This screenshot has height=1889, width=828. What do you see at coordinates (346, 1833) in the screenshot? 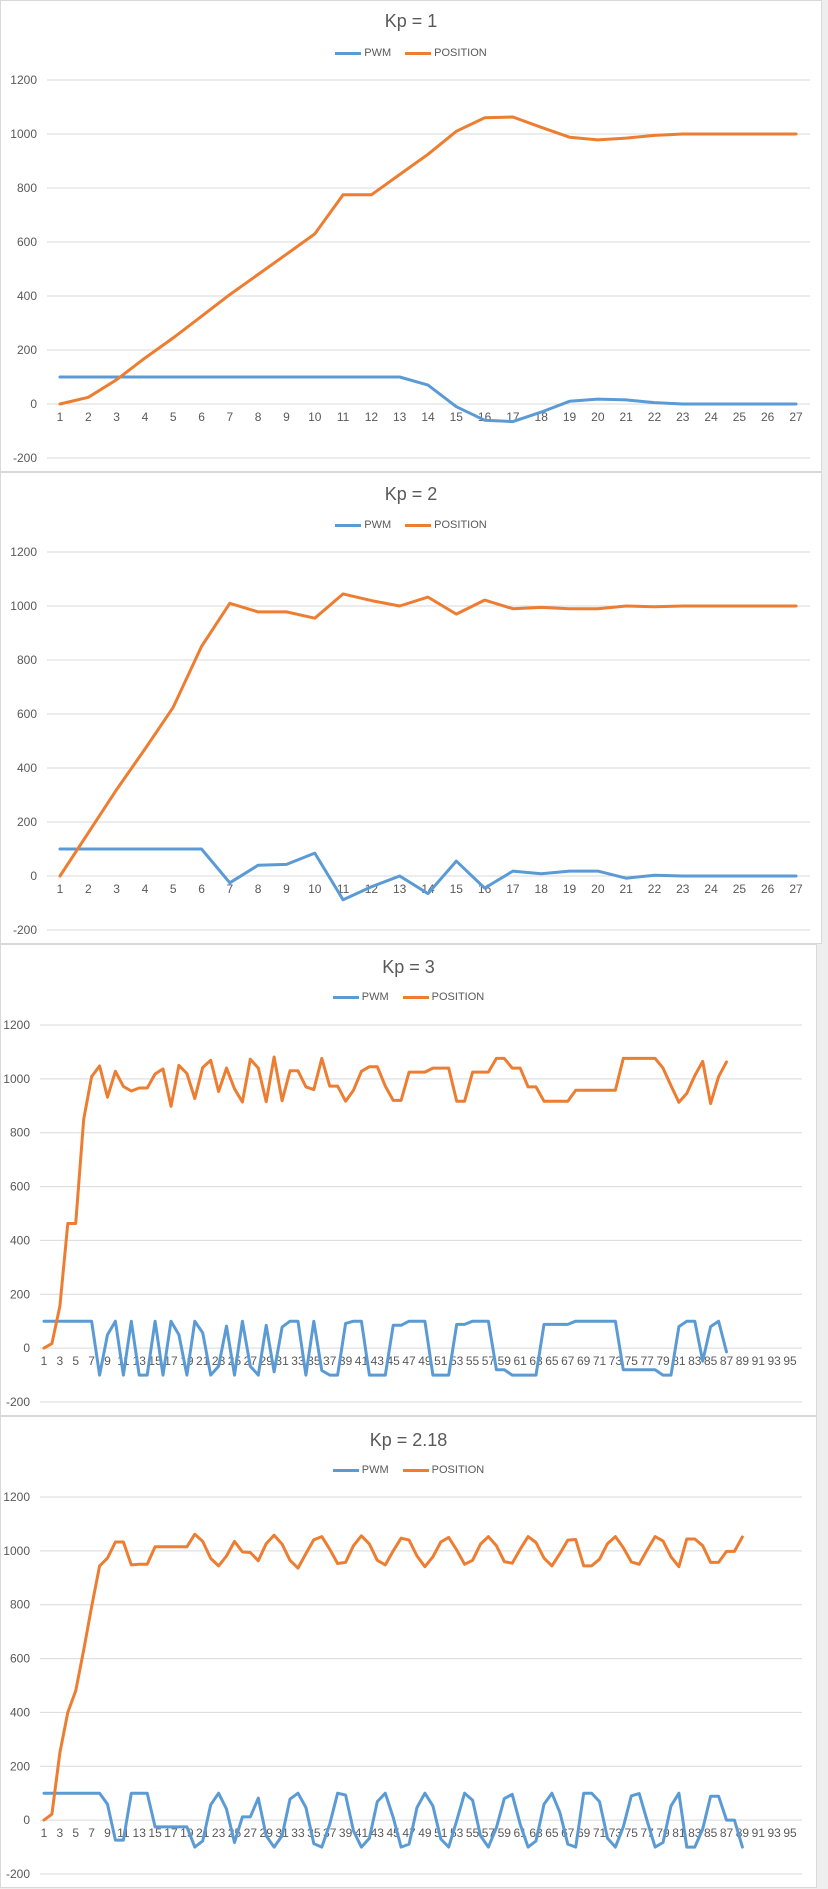
I see `x-tick-label: 39` at bounding box center [346, 1833].